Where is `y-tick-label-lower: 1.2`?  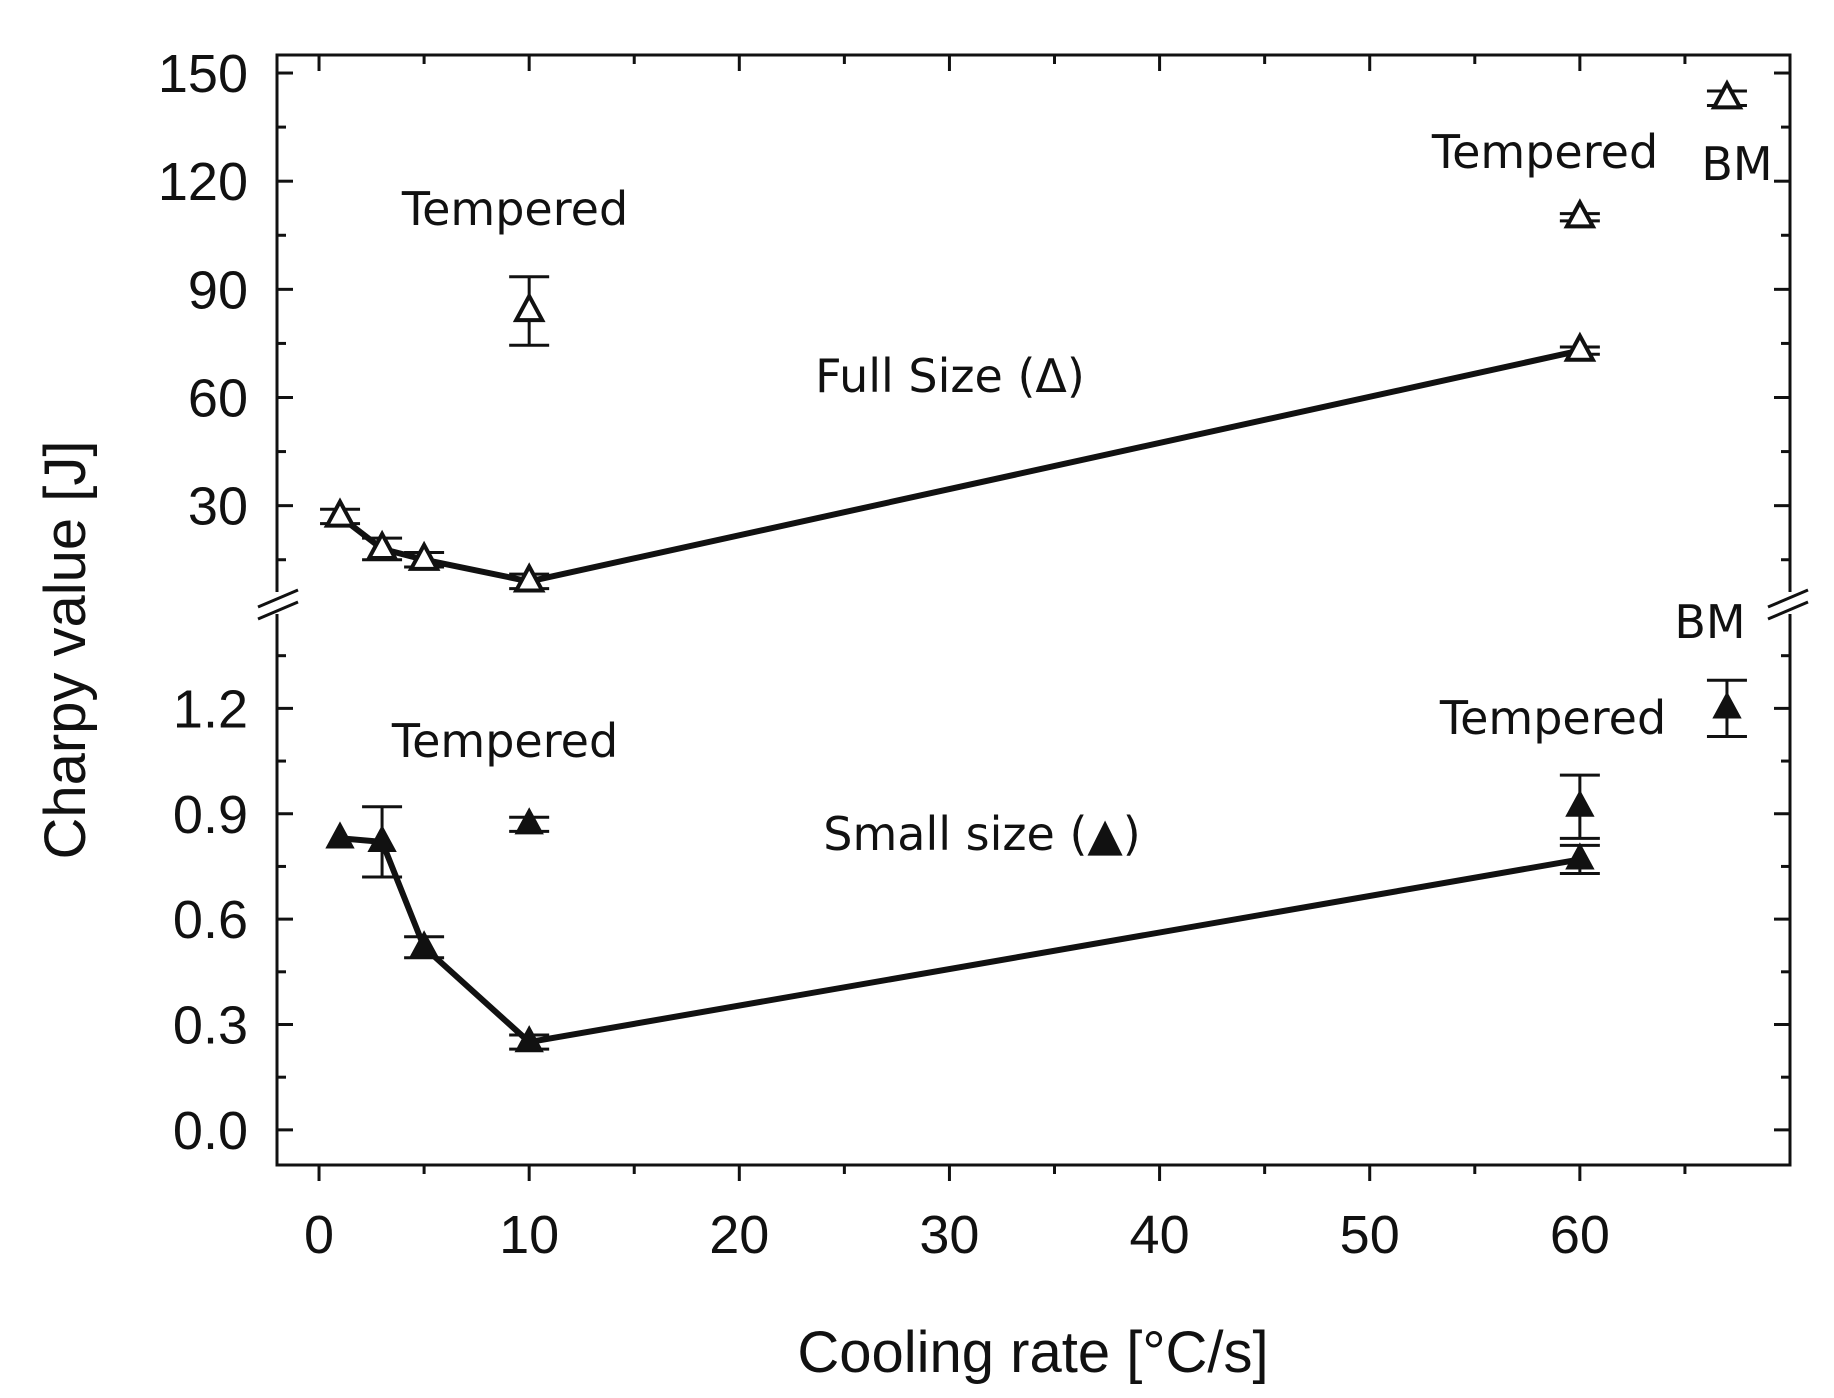 y-tick-label-lower: 1.2 is located at coordinates (210, 709).